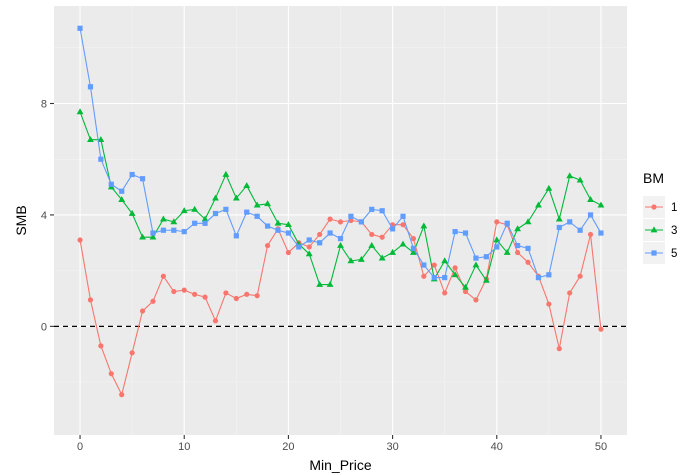  I want to click on y-tick-label: 8, so click(44, 105).